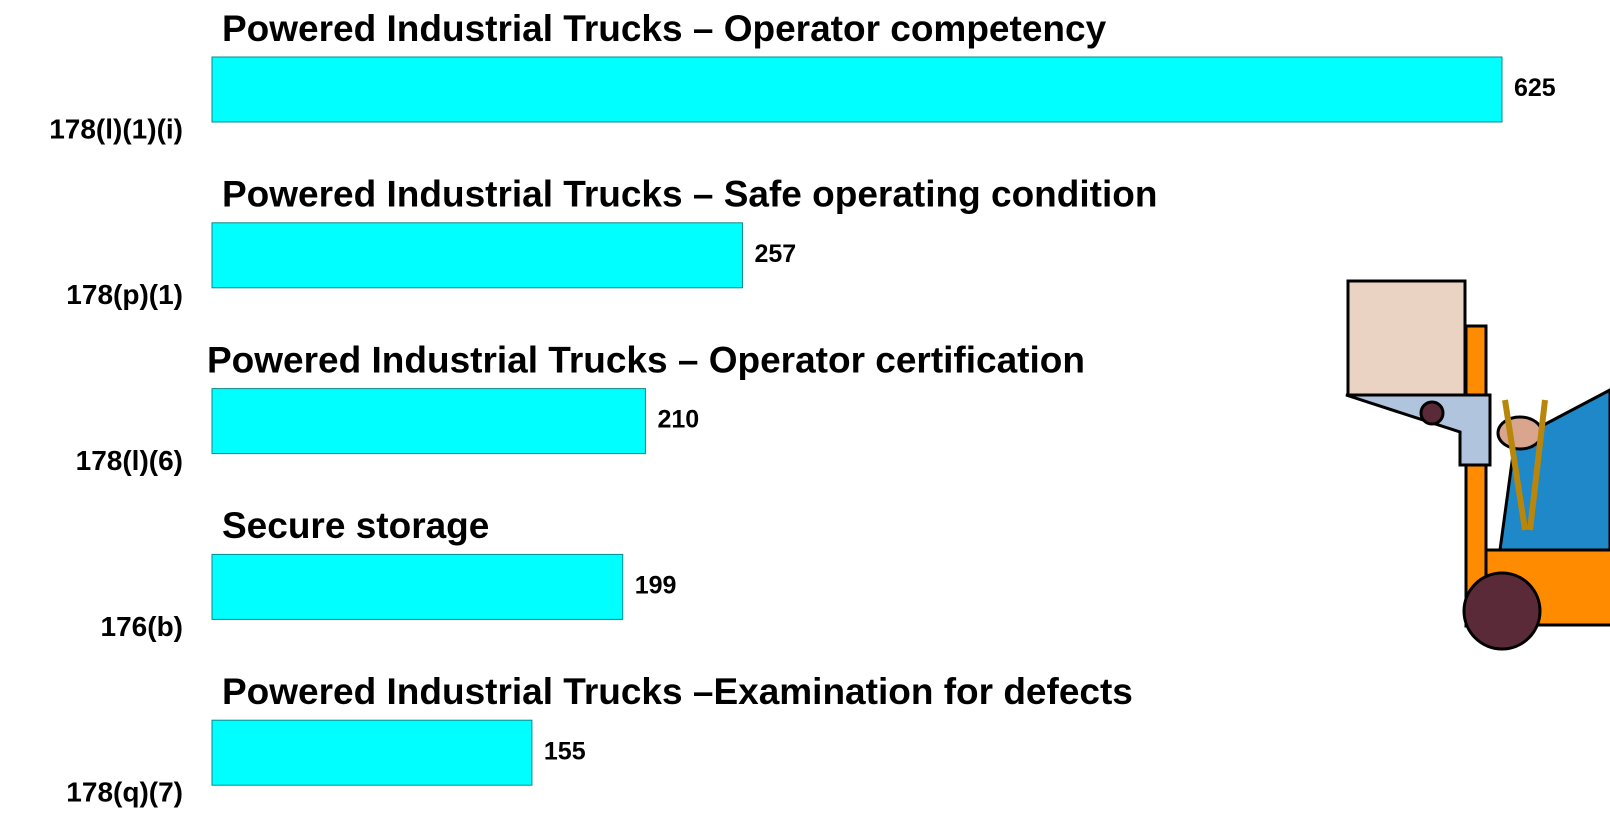 The image size is (1610, 824). I want to click on category-label: 178(l)(6), so click(129, 460).